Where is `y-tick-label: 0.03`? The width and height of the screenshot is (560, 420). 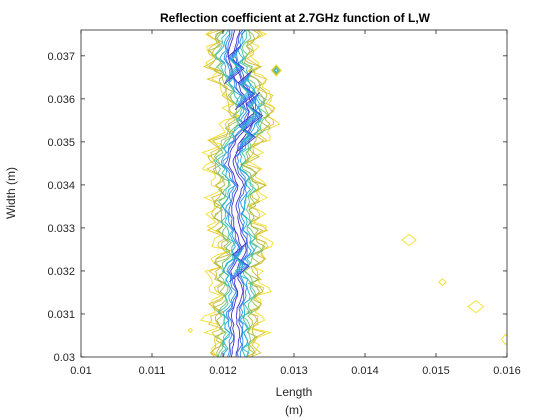
y-tick-label: 0.03 is located at coordinates (64, 358).